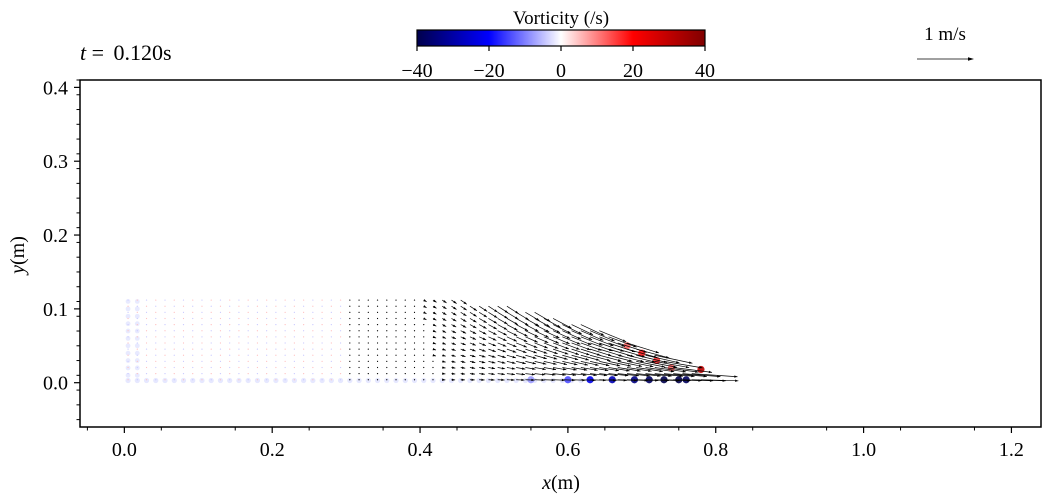  What do you see at coordinates (83, 52) in the screenshot?
I see `time-label-var: t` at bounding box center [83, 52].